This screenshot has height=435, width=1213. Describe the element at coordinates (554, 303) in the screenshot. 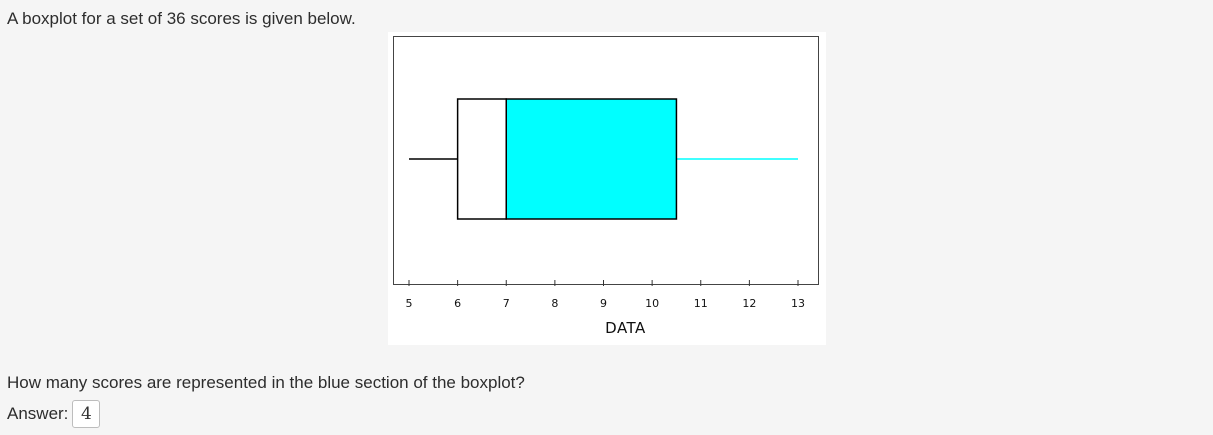

I see `x-tick-label: 8` at that location.